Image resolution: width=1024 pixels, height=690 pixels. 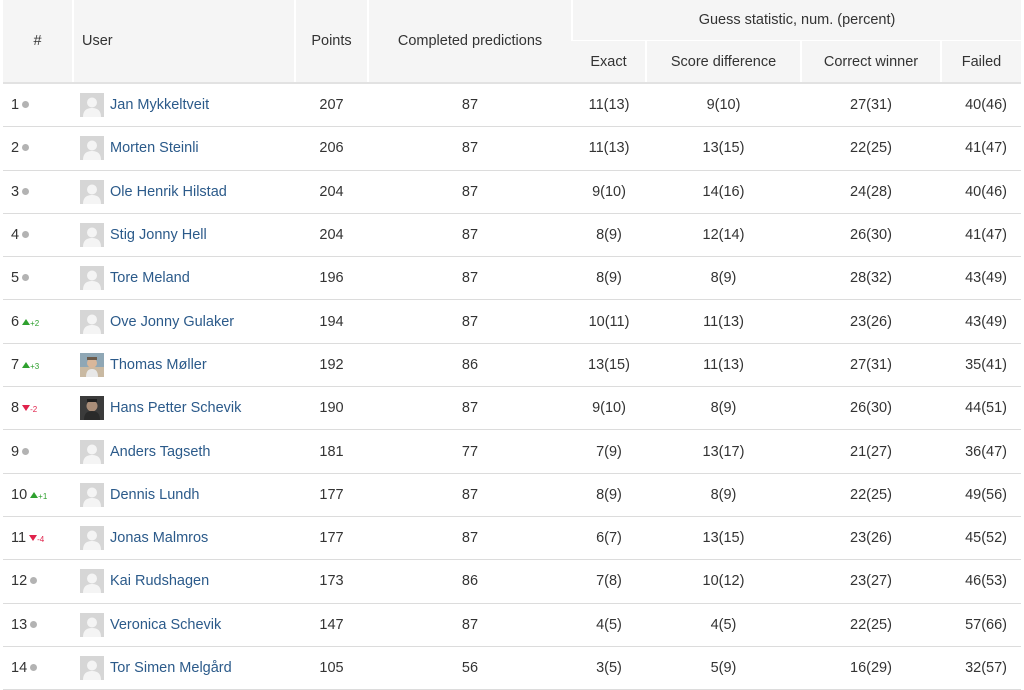 I want to click on user-link: Tore Meland, so click(x=150, y=278).